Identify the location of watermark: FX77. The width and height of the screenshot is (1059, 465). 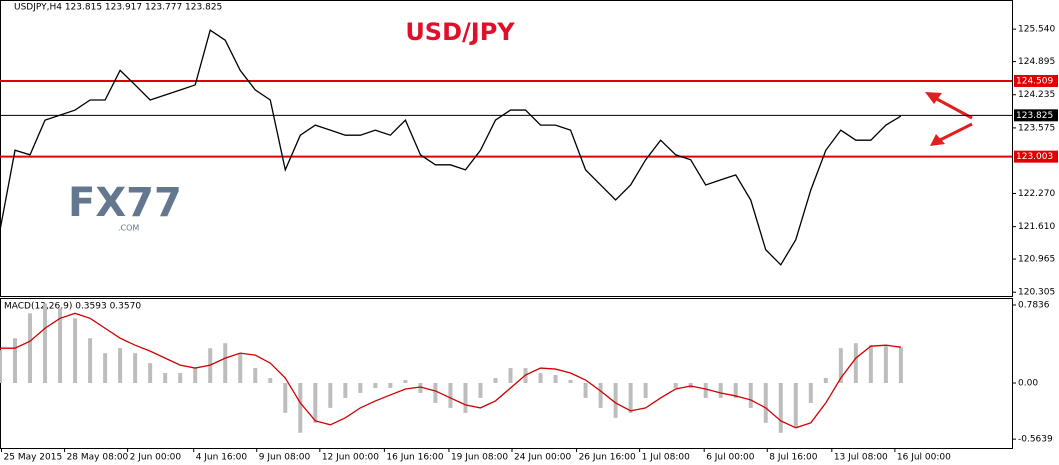
(125, 203).